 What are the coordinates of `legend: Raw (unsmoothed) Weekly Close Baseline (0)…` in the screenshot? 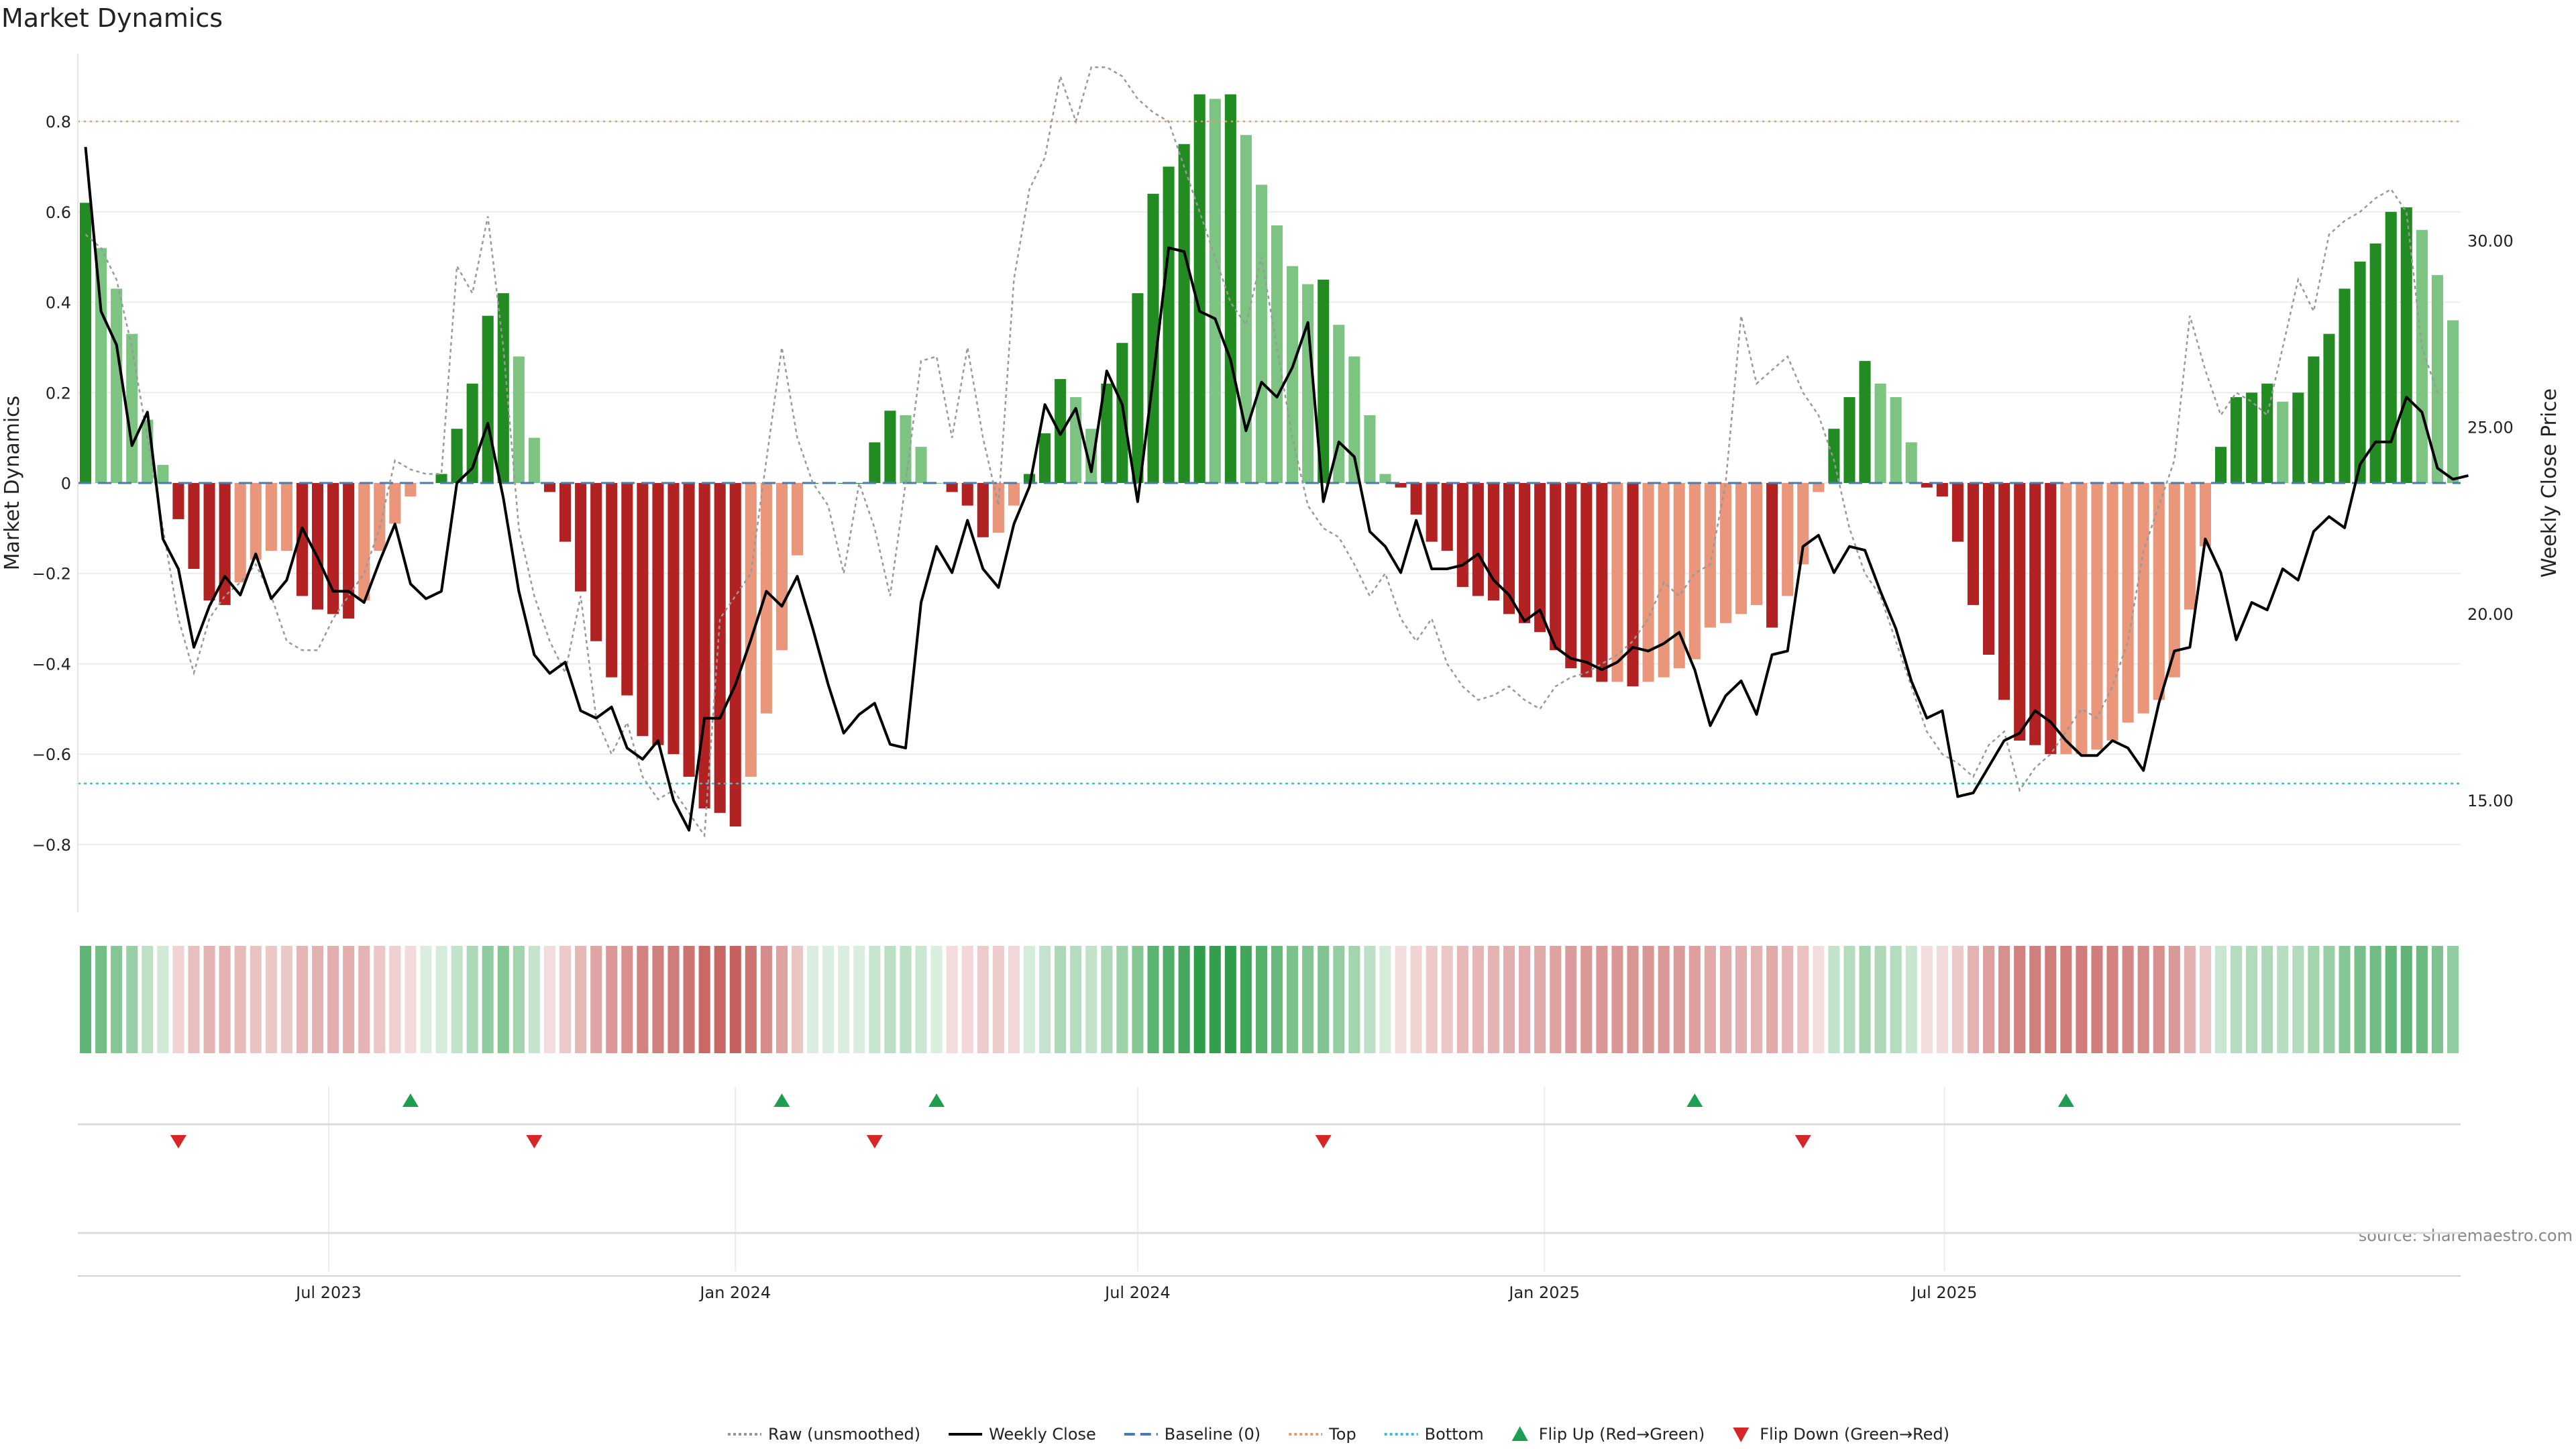 It's located at (1338, 1434).